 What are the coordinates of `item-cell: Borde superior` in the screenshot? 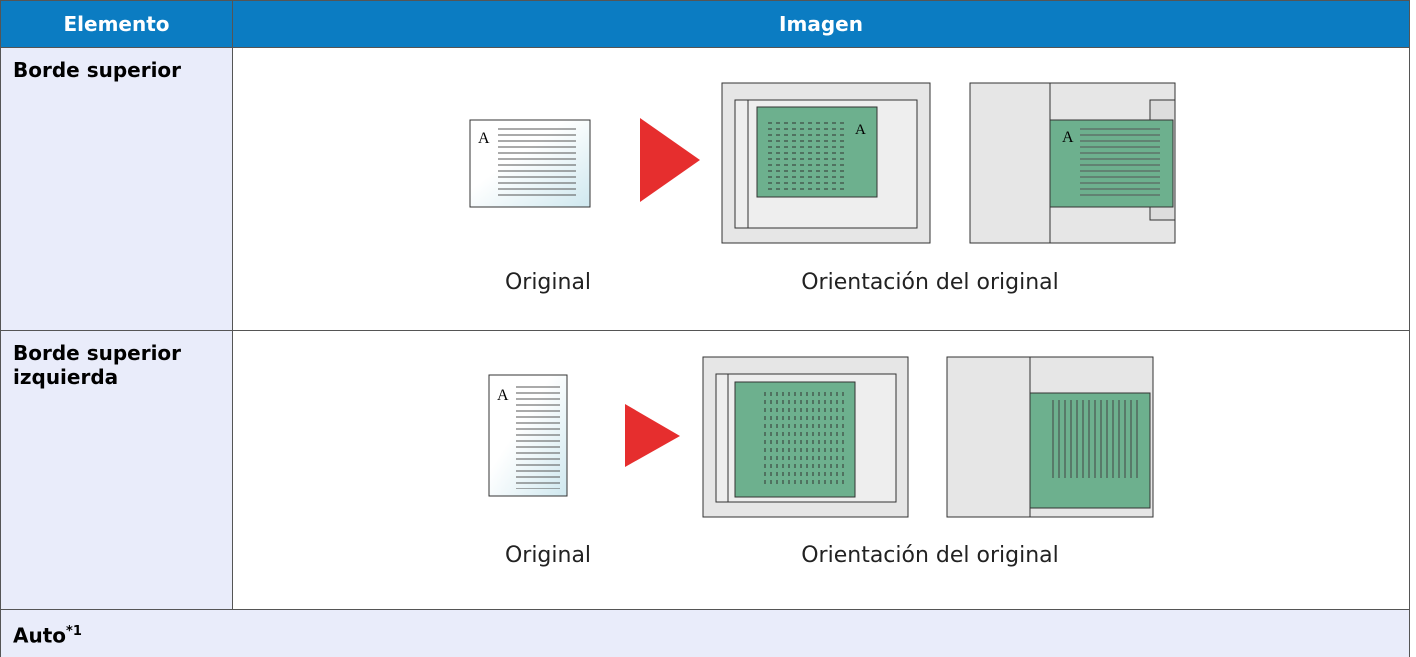 It's located at (116, 189).